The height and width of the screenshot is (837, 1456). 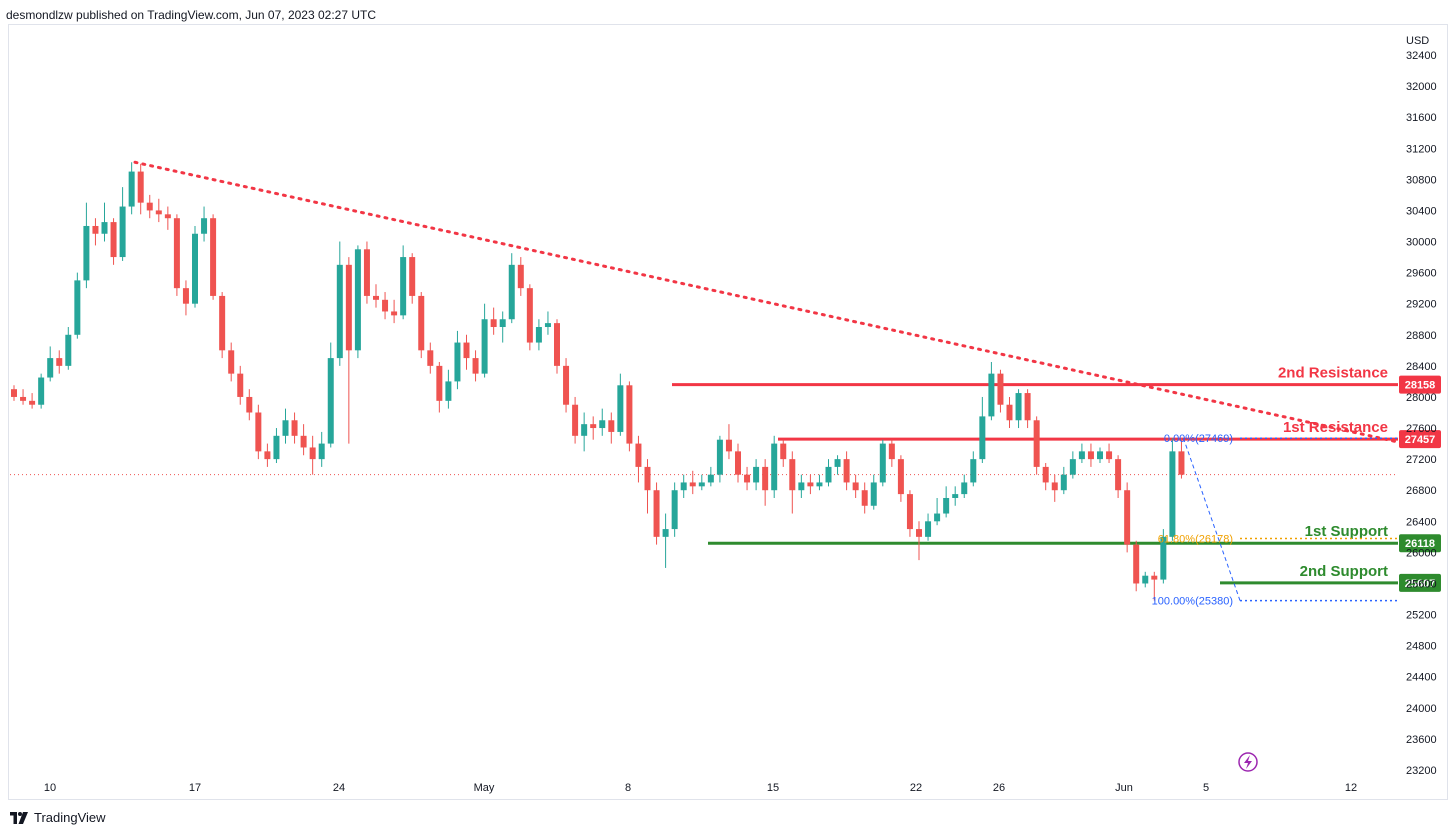 What do you see at coordinates (19, 817) in the screenshot?
I see `tradingview-logo-icon` at bounding box center [19, 817].